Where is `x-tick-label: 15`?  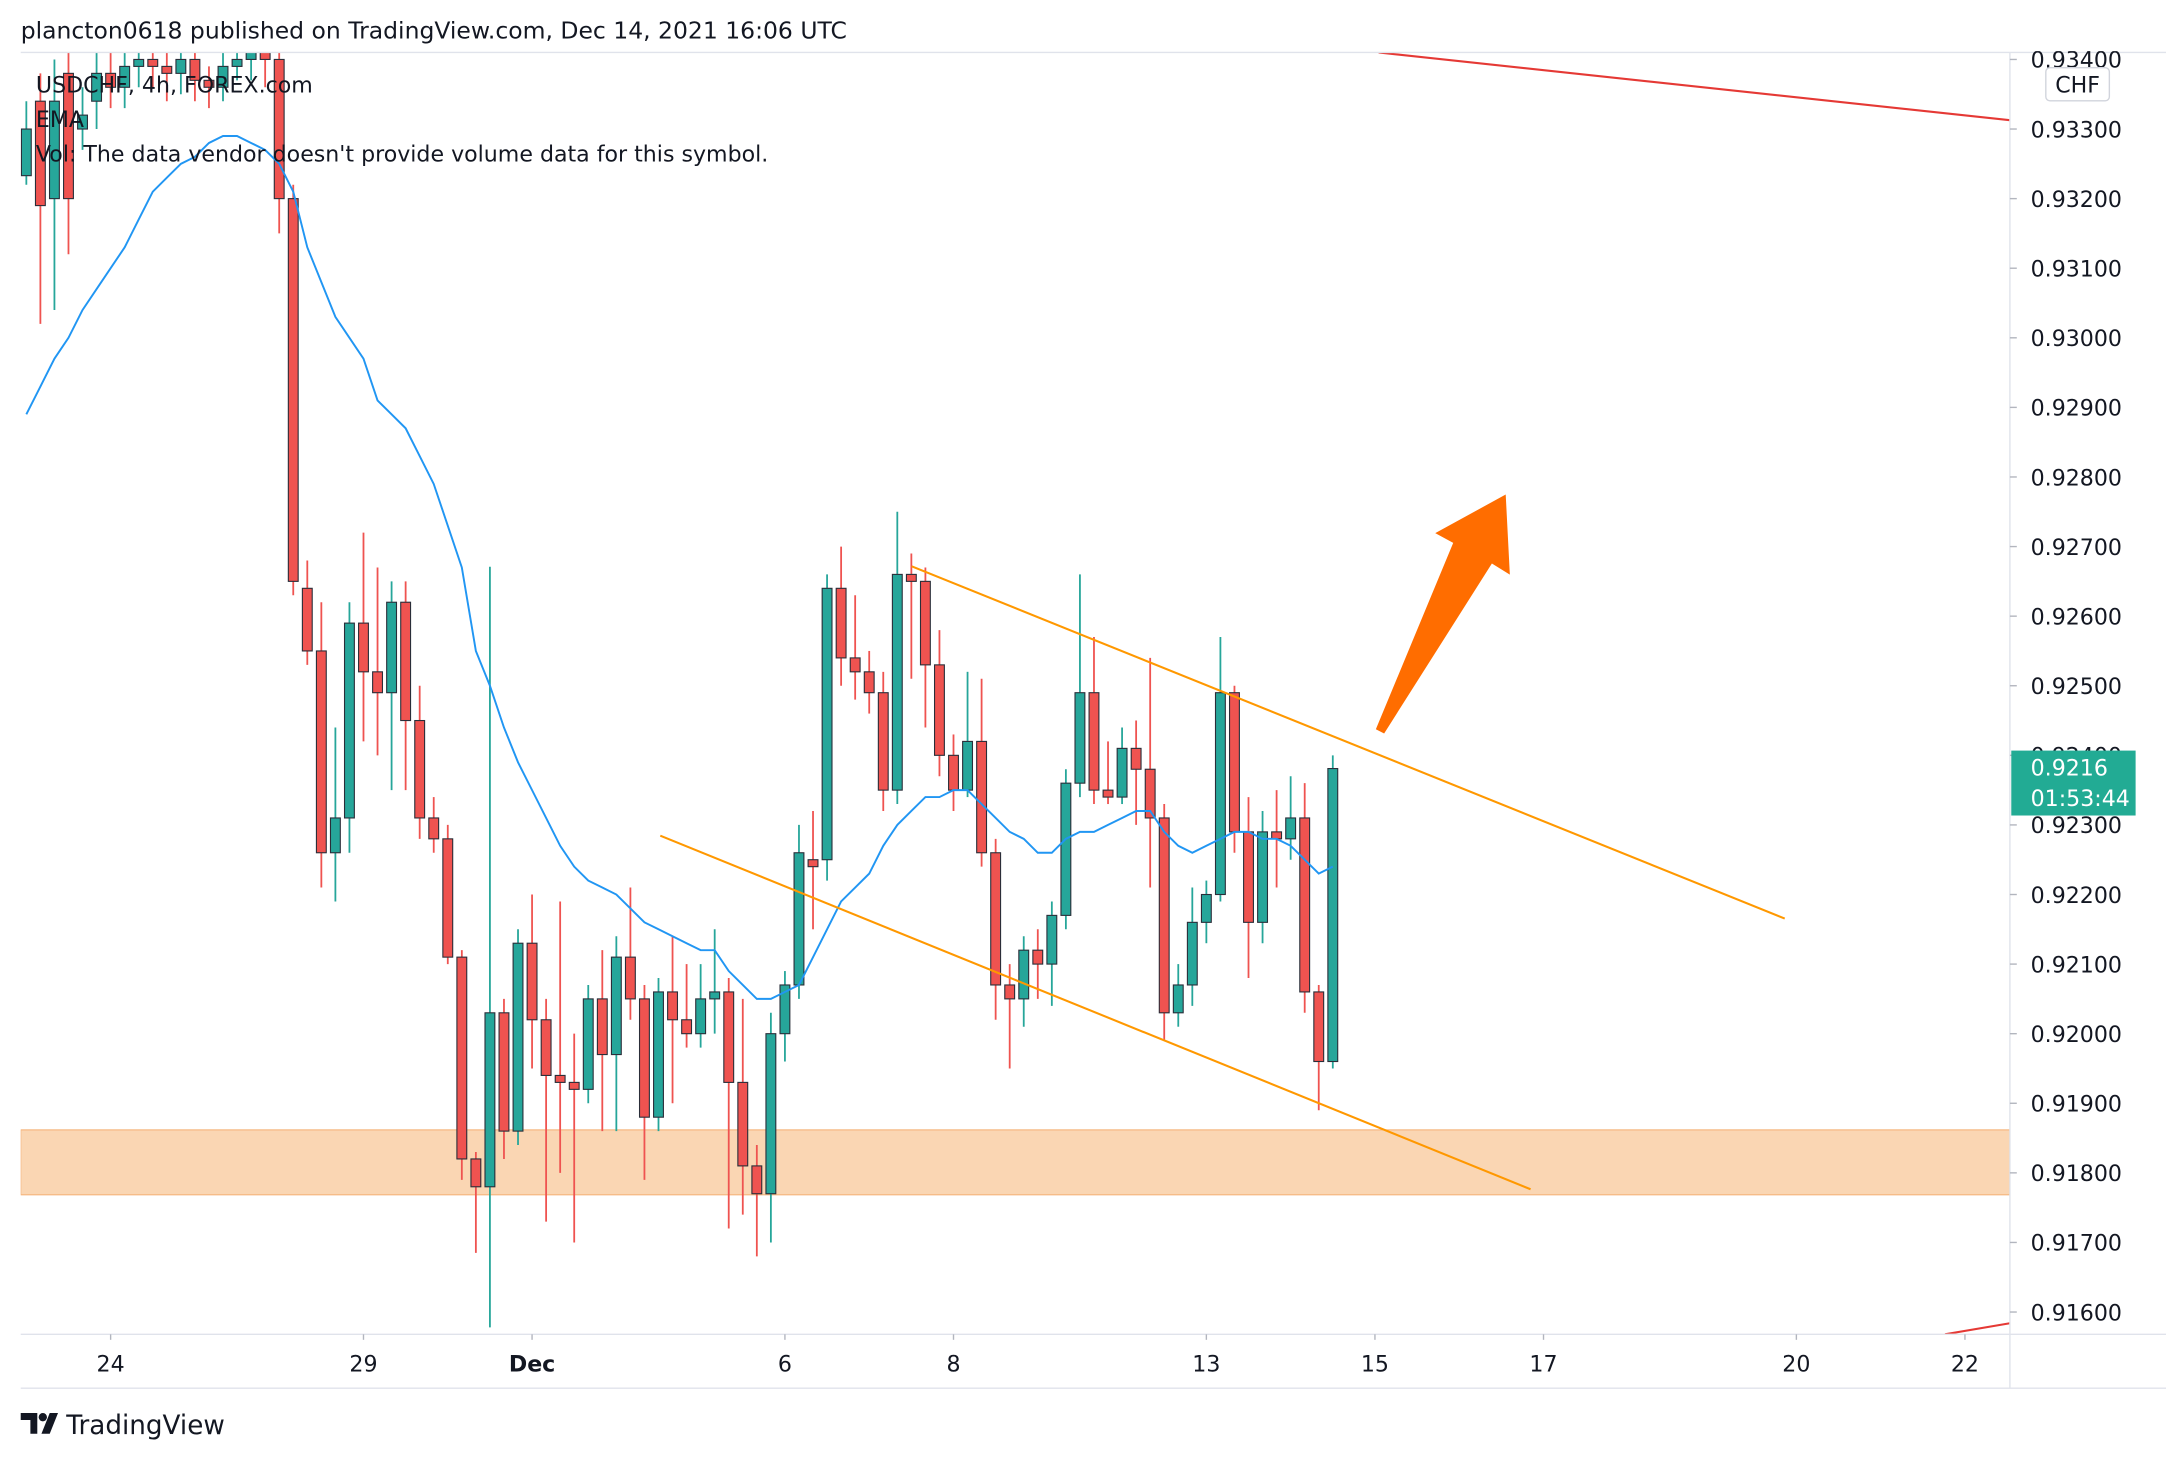
x-tick-label: 15 is located at coordinates (1375, 1365).